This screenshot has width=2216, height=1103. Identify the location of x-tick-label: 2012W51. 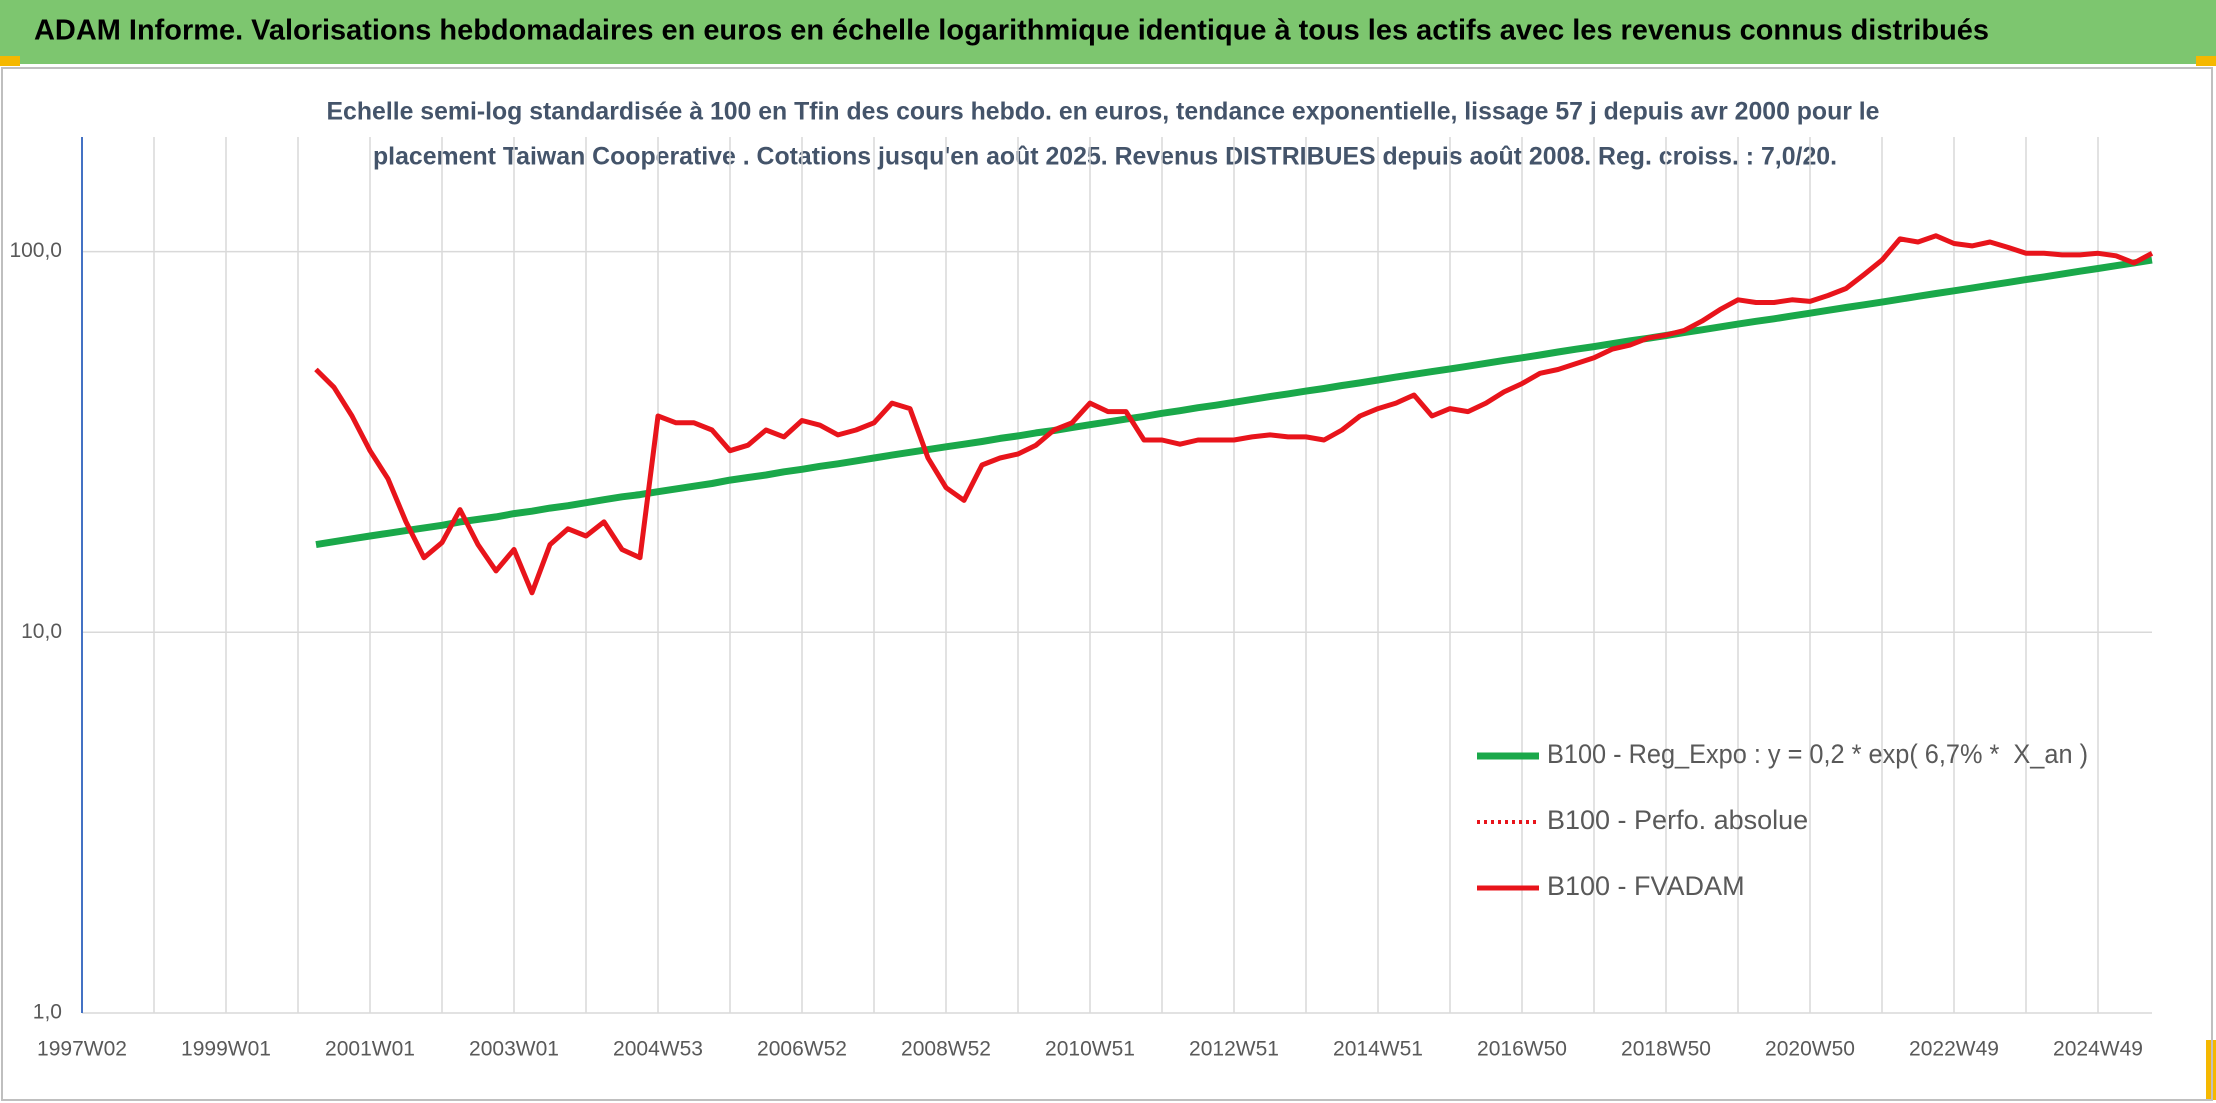
(1234, 1049).